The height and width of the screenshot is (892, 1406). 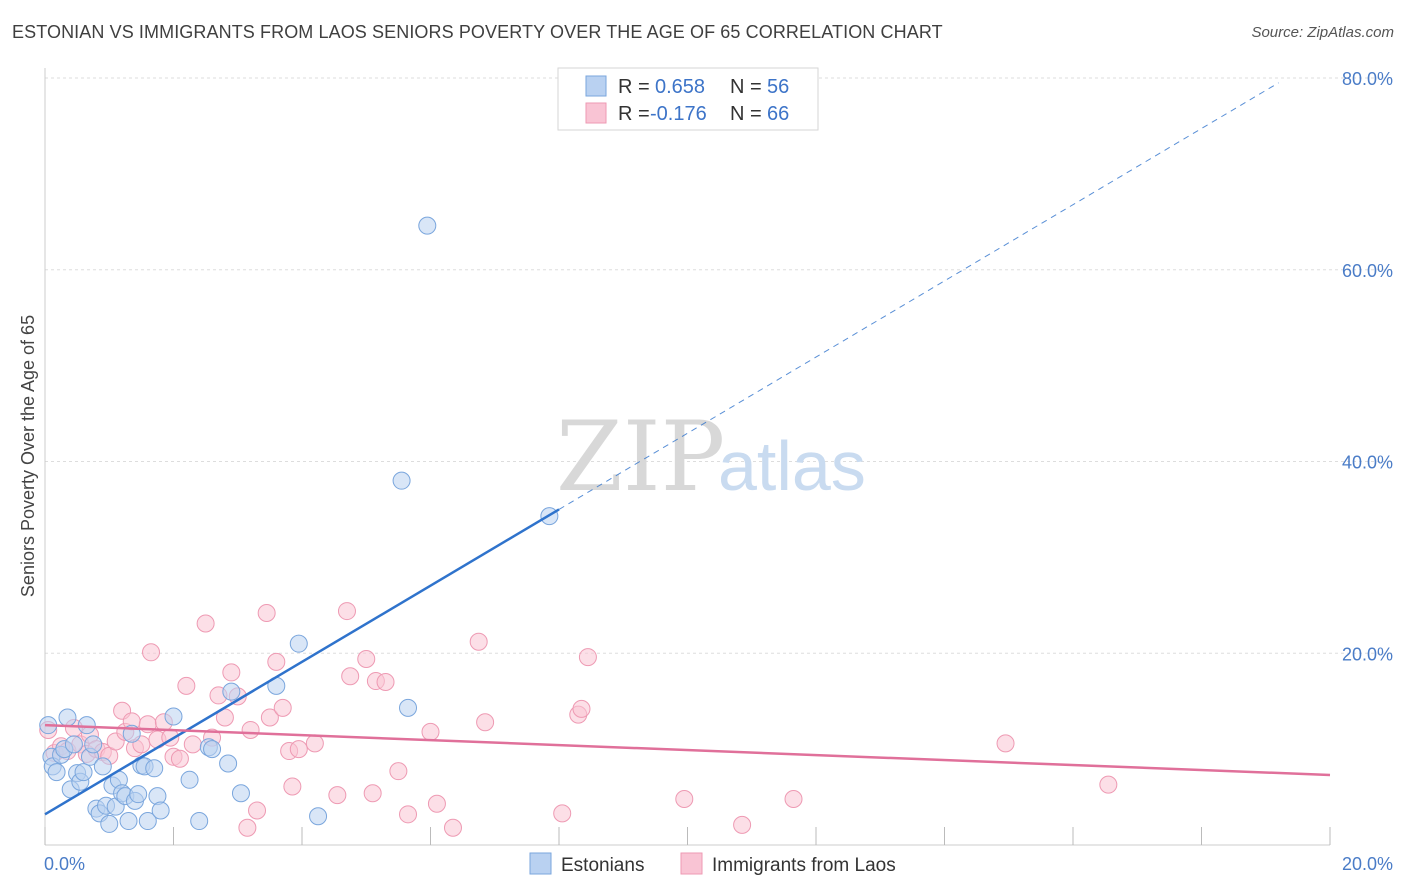 What do you see at coordinates (596, 113) in the screenshot?
I see `legend-swatch-laos` at bounding box center [596, 113].